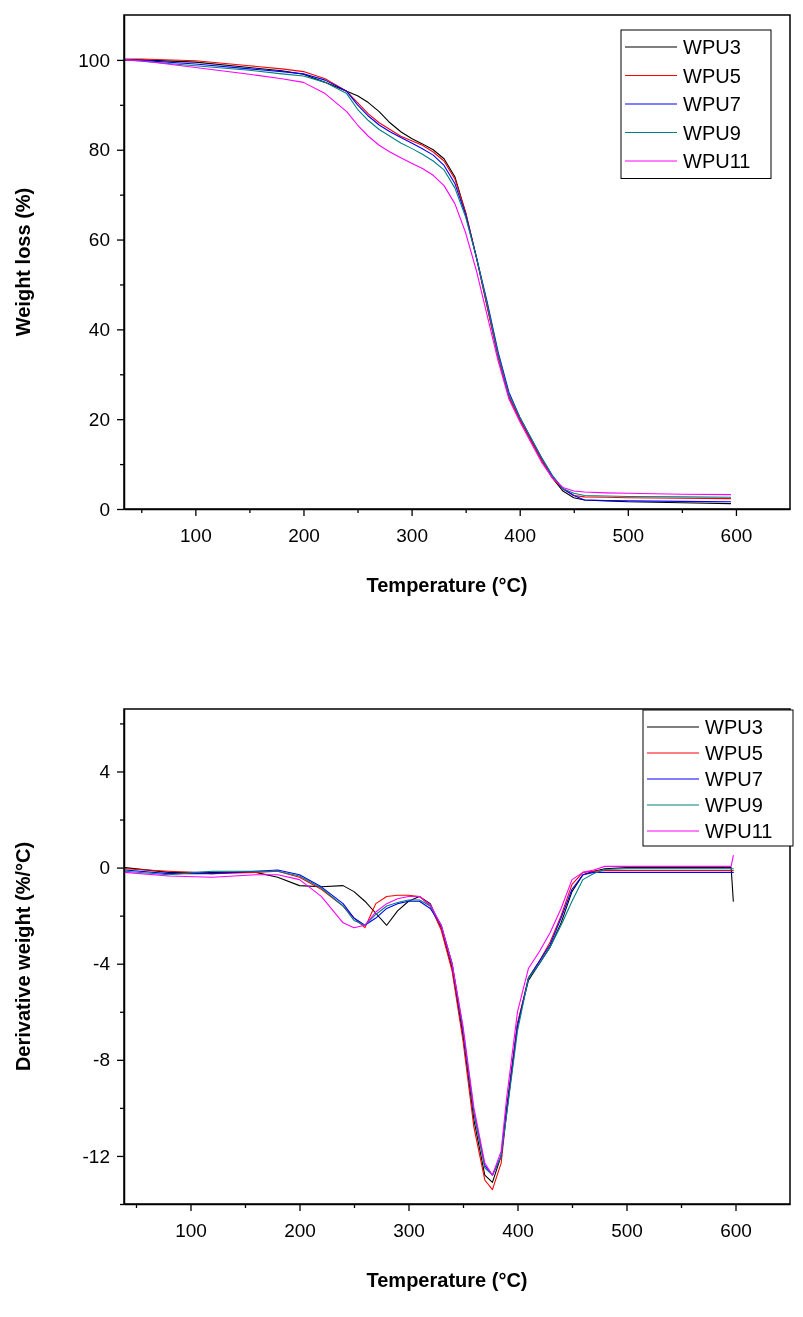 The height and width of the screenshot is (1317, 803). What do you see at coordinates (94, 60) in the screenshot?
I see `y-tick-label: 100` at bounding box center [94, 60].